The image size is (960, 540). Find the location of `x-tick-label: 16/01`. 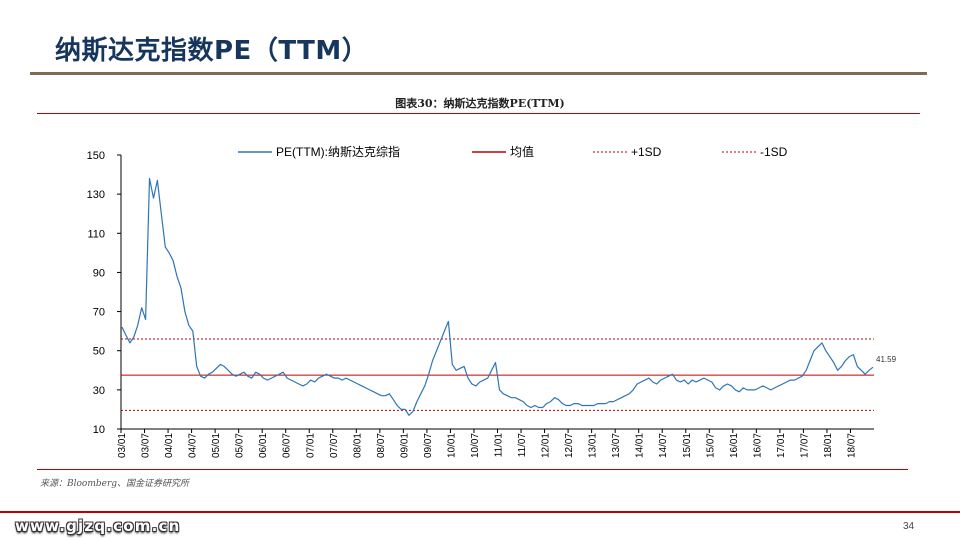

x-tick-label: 16/01 is located at coordinates (734, 445).